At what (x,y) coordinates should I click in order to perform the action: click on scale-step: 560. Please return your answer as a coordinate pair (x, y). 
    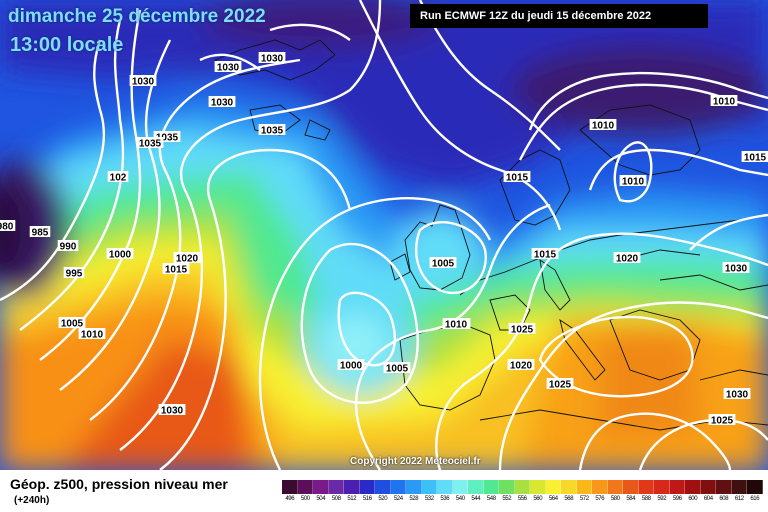
    Looking at the image, I should click on (538, 492).